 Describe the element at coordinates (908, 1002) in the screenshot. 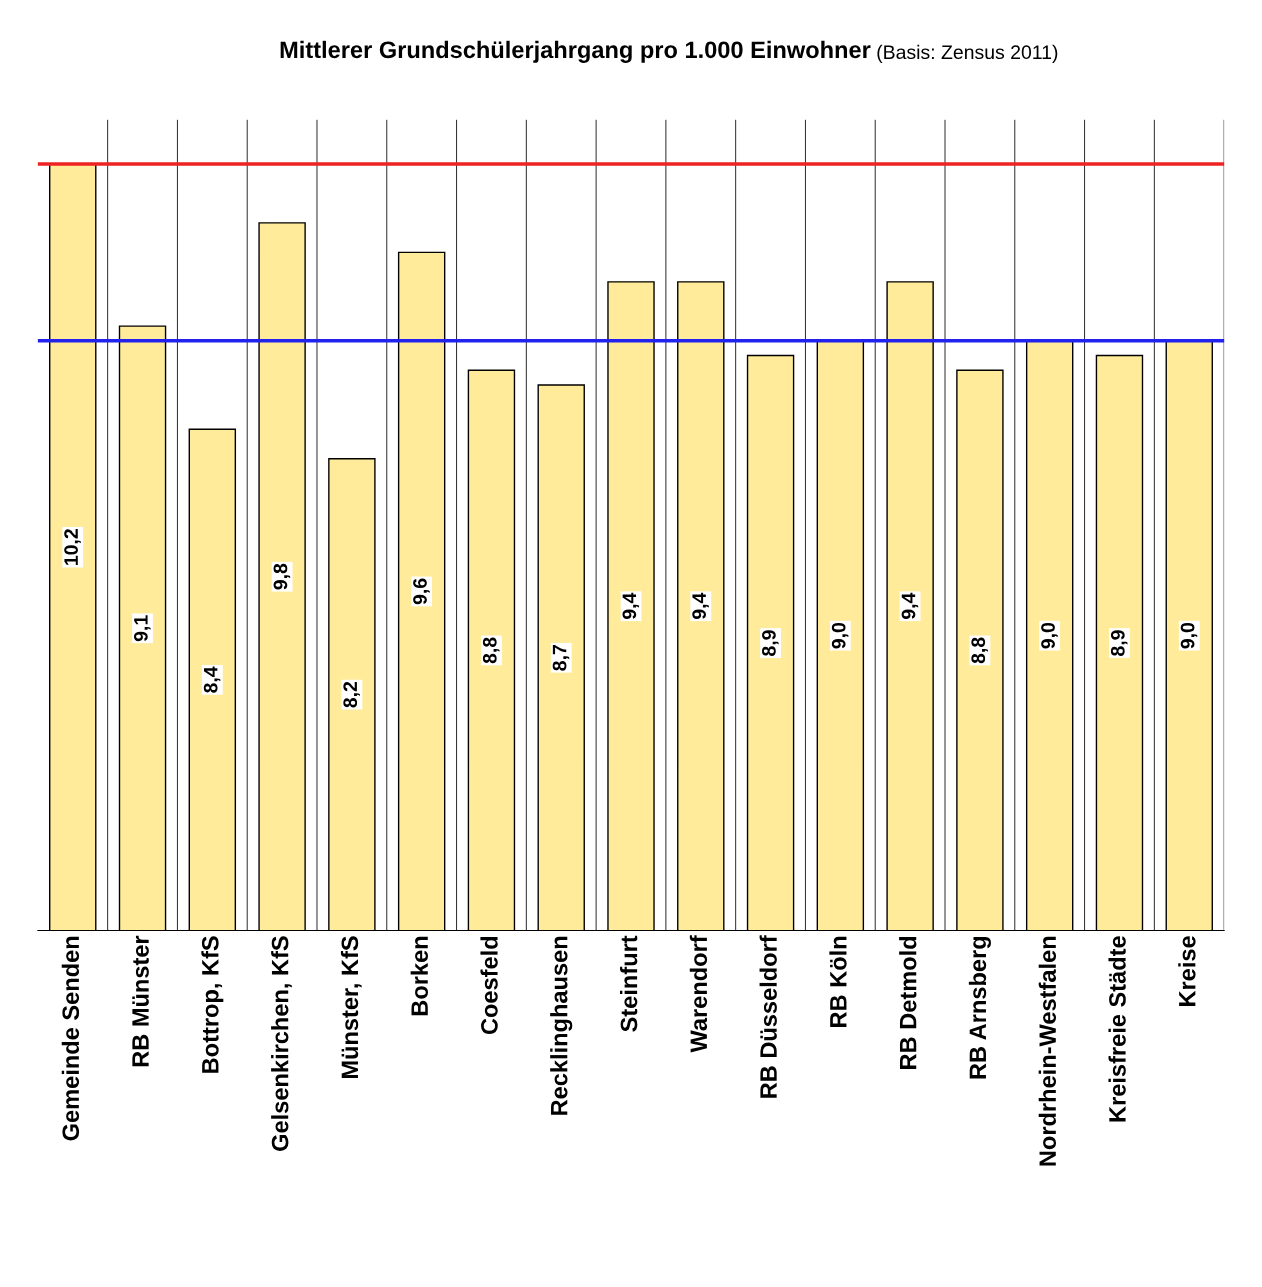

I see `x-tick-label: RB Detmold` at that location.